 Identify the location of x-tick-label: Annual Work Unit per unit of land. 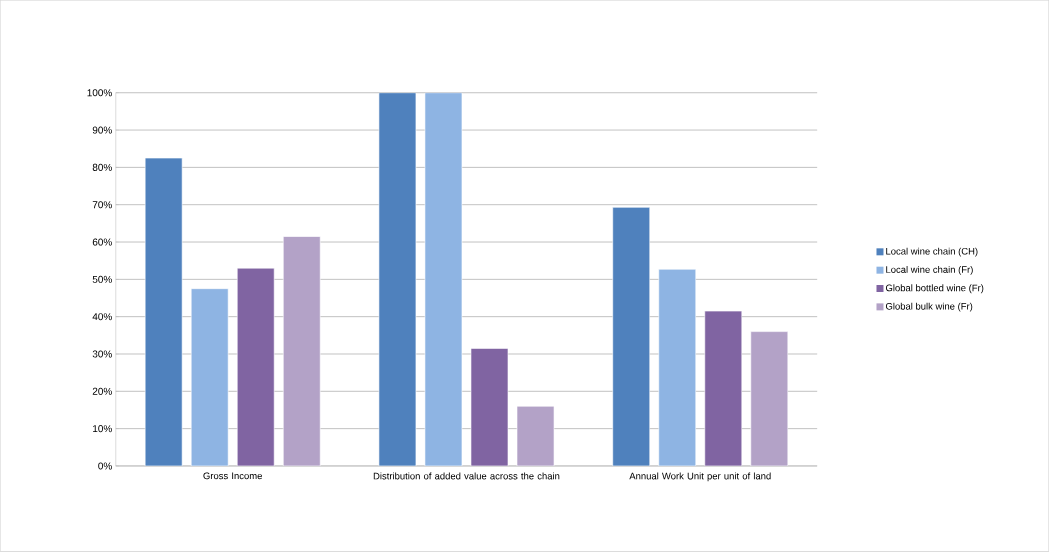
(700, 477).